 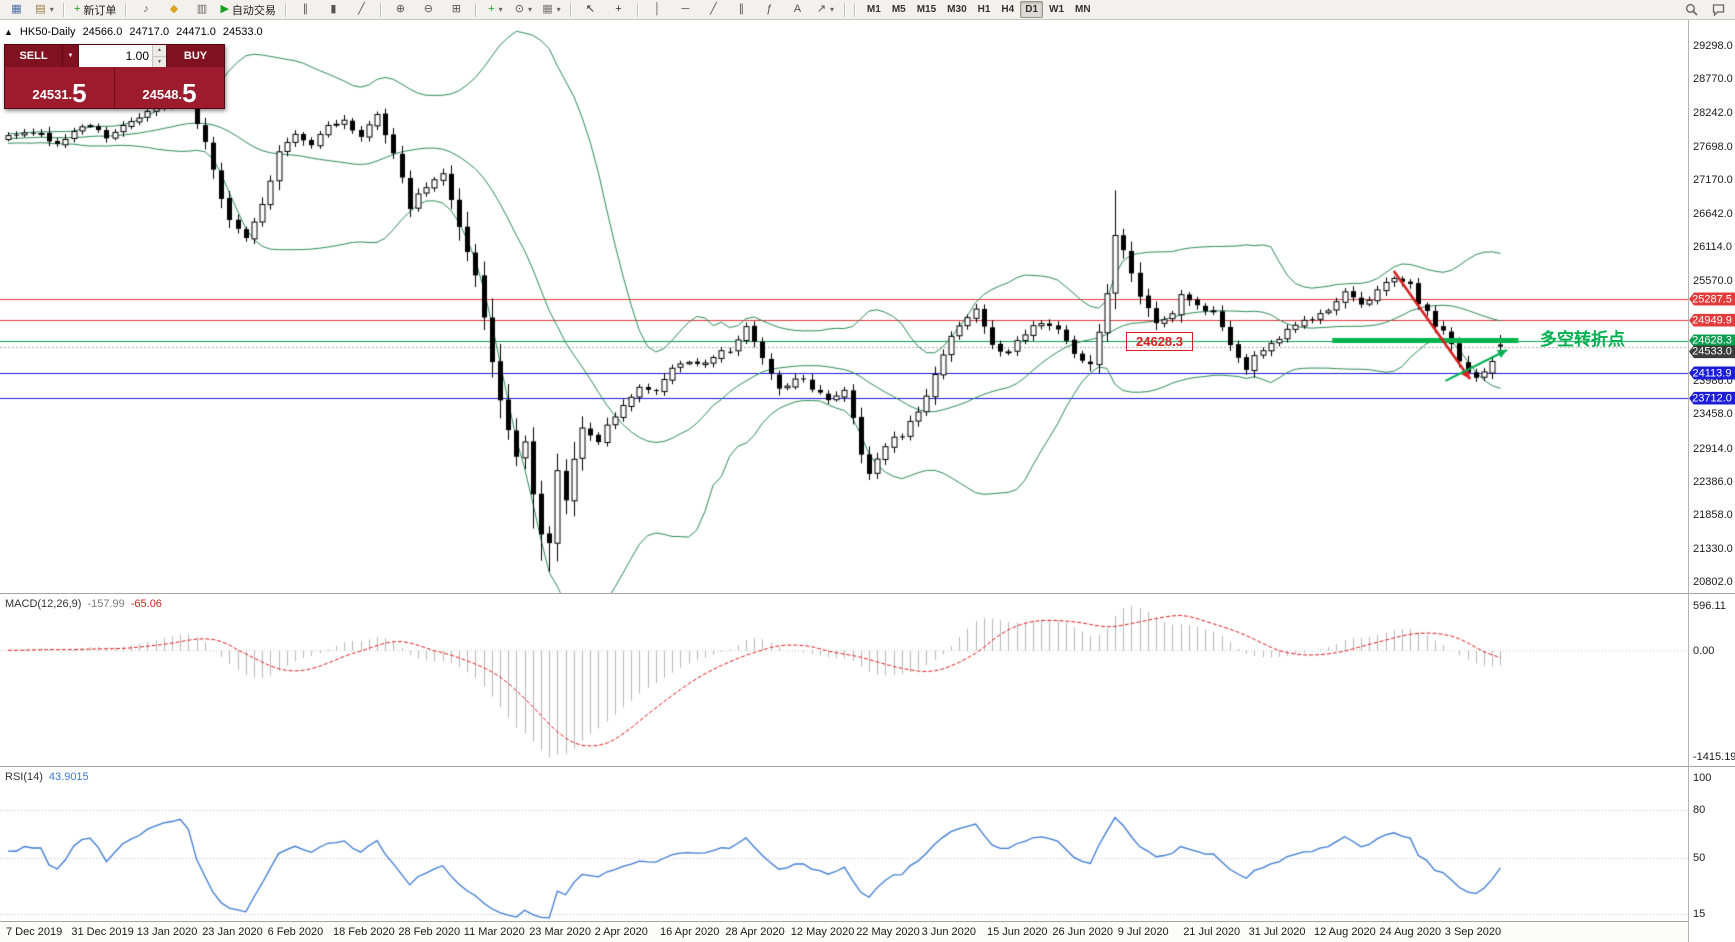 I want to click on cursor-button: ↖, so click(x=590, y=9).